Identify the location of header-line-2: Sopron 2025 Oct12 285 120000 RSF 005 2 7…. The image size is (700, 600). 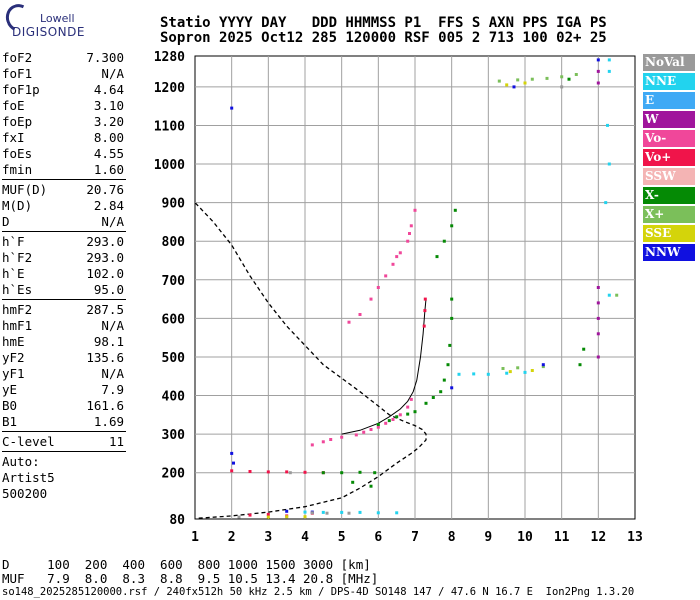
(383, 38).